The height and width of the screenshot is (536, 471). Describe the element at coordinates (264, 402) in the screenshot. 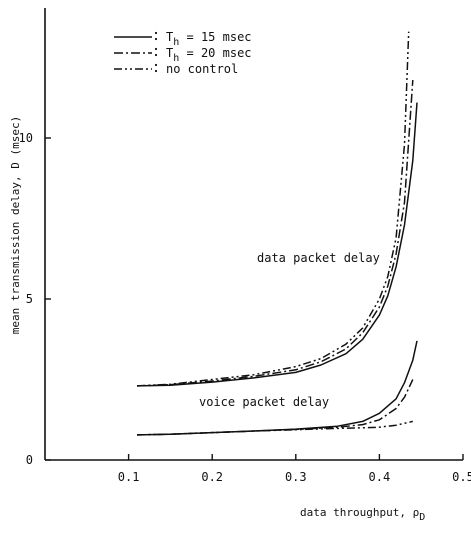

I see `annotation-voice-packet-delay: voice packet delay` at that location.